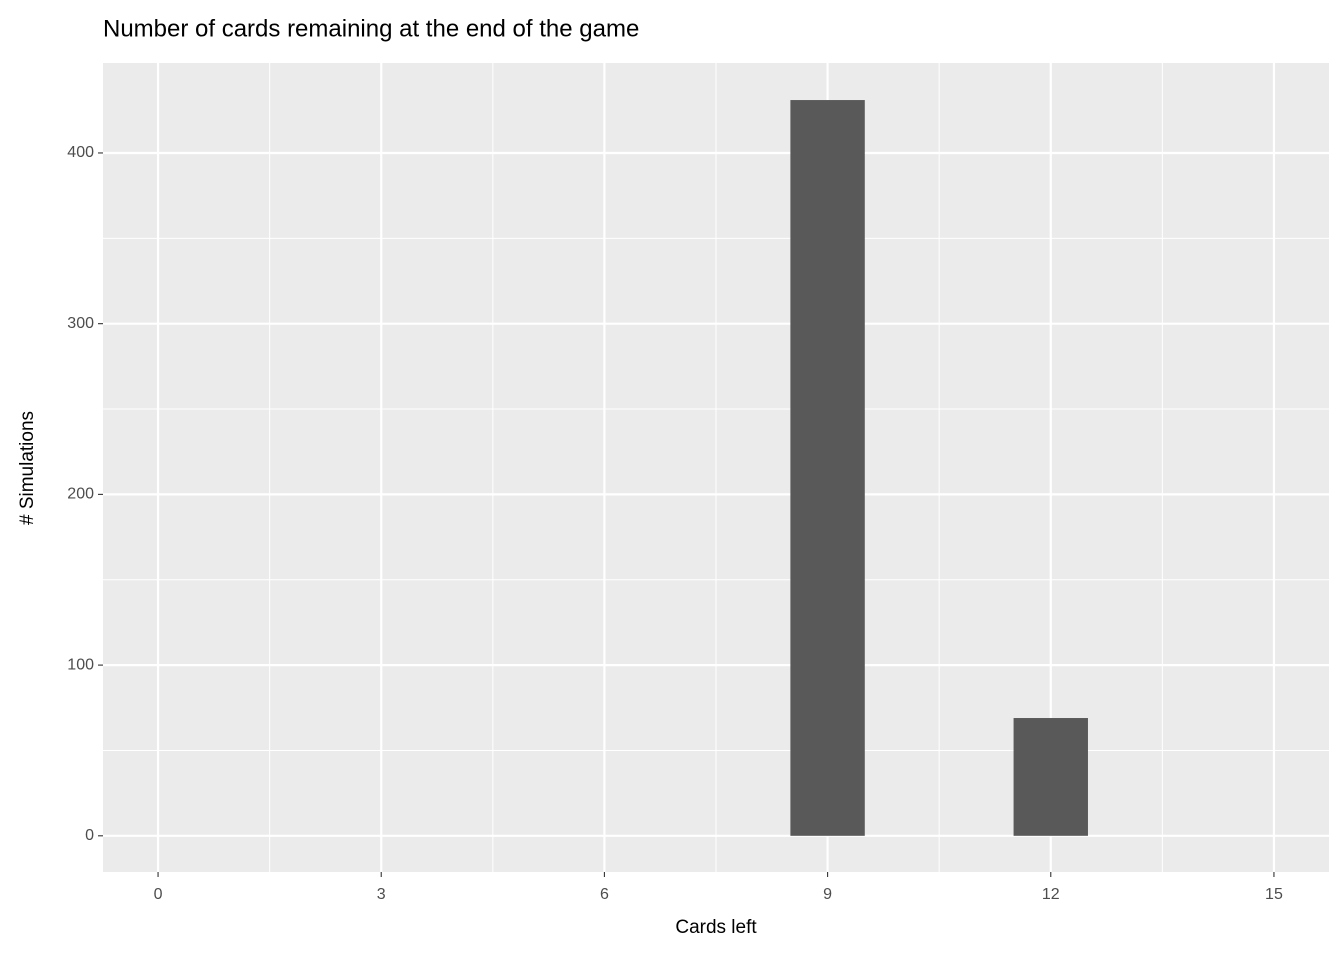  What do you see at coordinates (1051, 894) in the screenshot?
I see `x-tick-label: 12` at bounding box center [1051, 894].